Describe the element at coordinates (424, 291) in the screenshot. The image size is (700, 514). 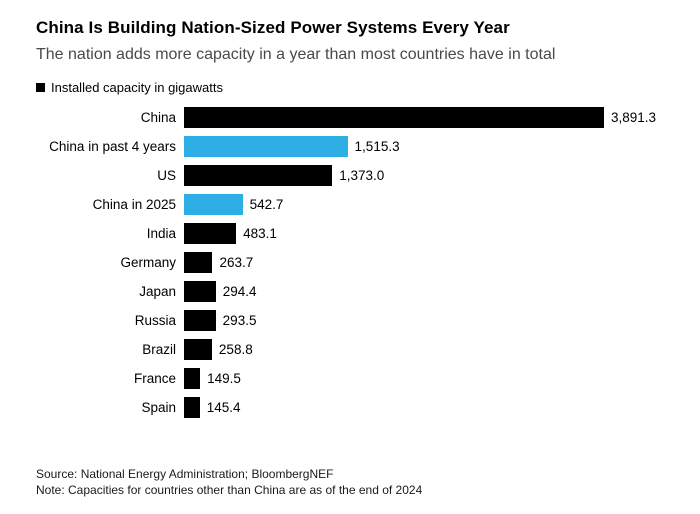
I see `bar-track: 294.4` at that location.